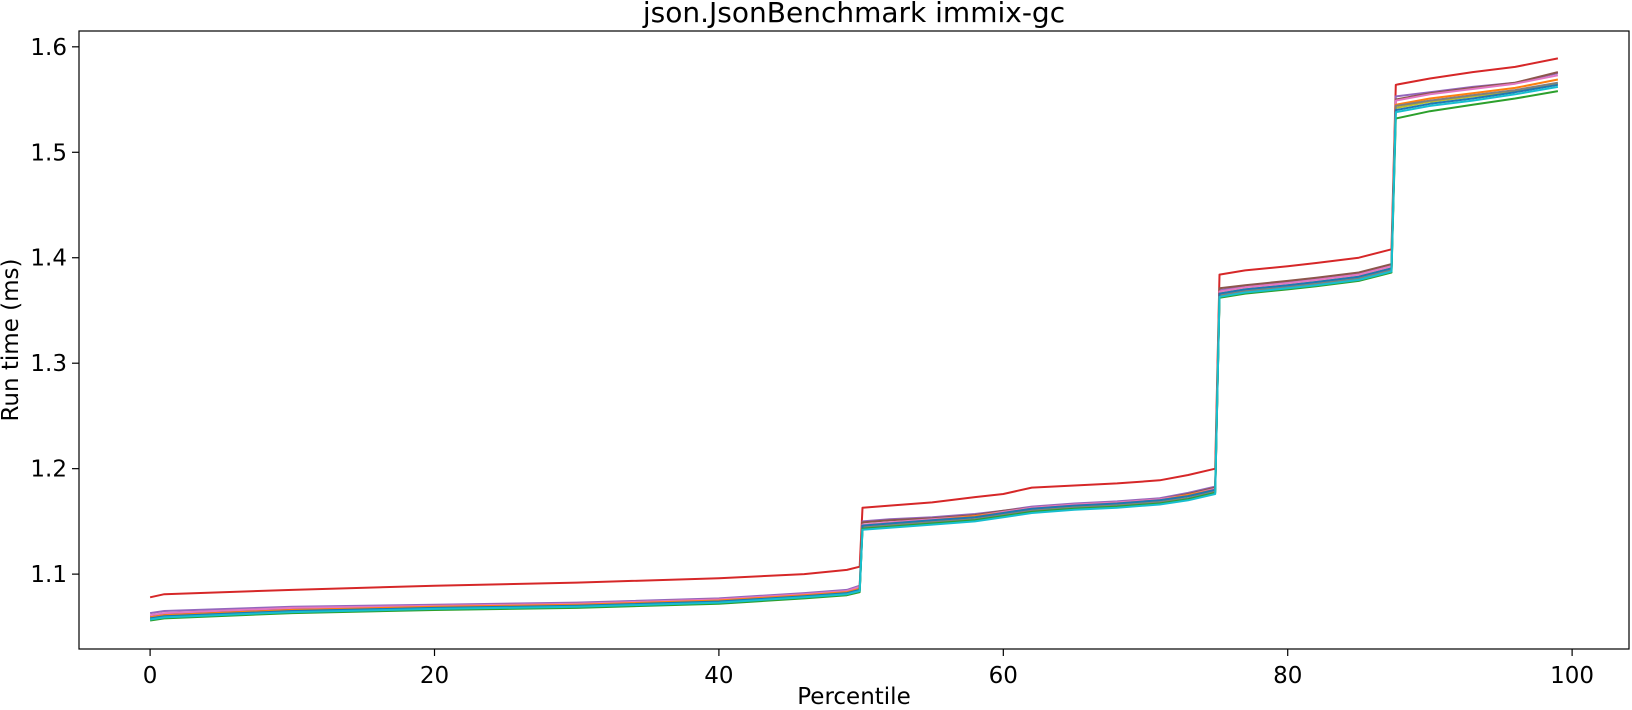  I want to click on x-tick-label: 100, so click(1572, 676).